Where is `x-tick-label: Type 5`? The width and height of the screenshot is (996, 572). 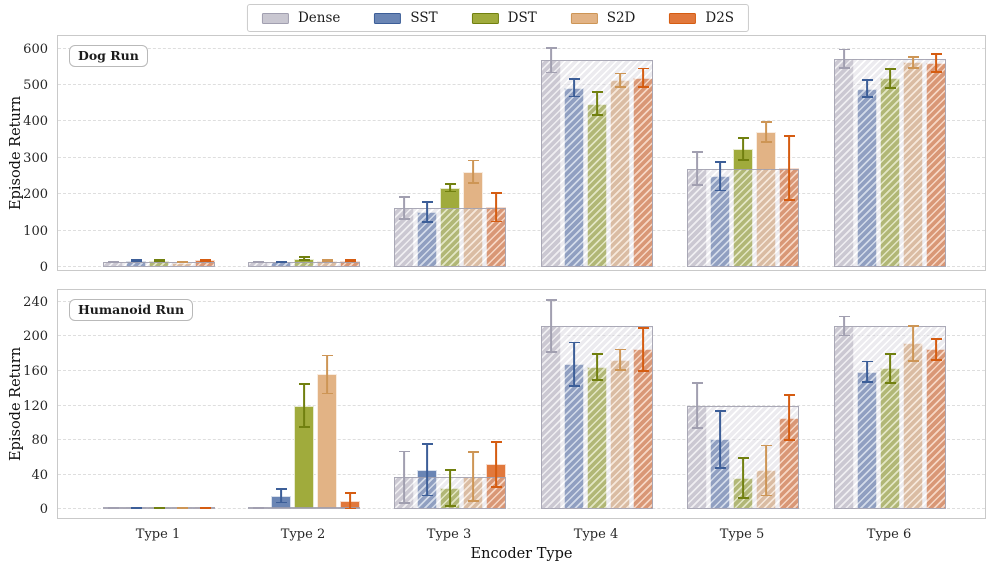
x-tick-label: Type 5 is located at coordinates (742, 534).